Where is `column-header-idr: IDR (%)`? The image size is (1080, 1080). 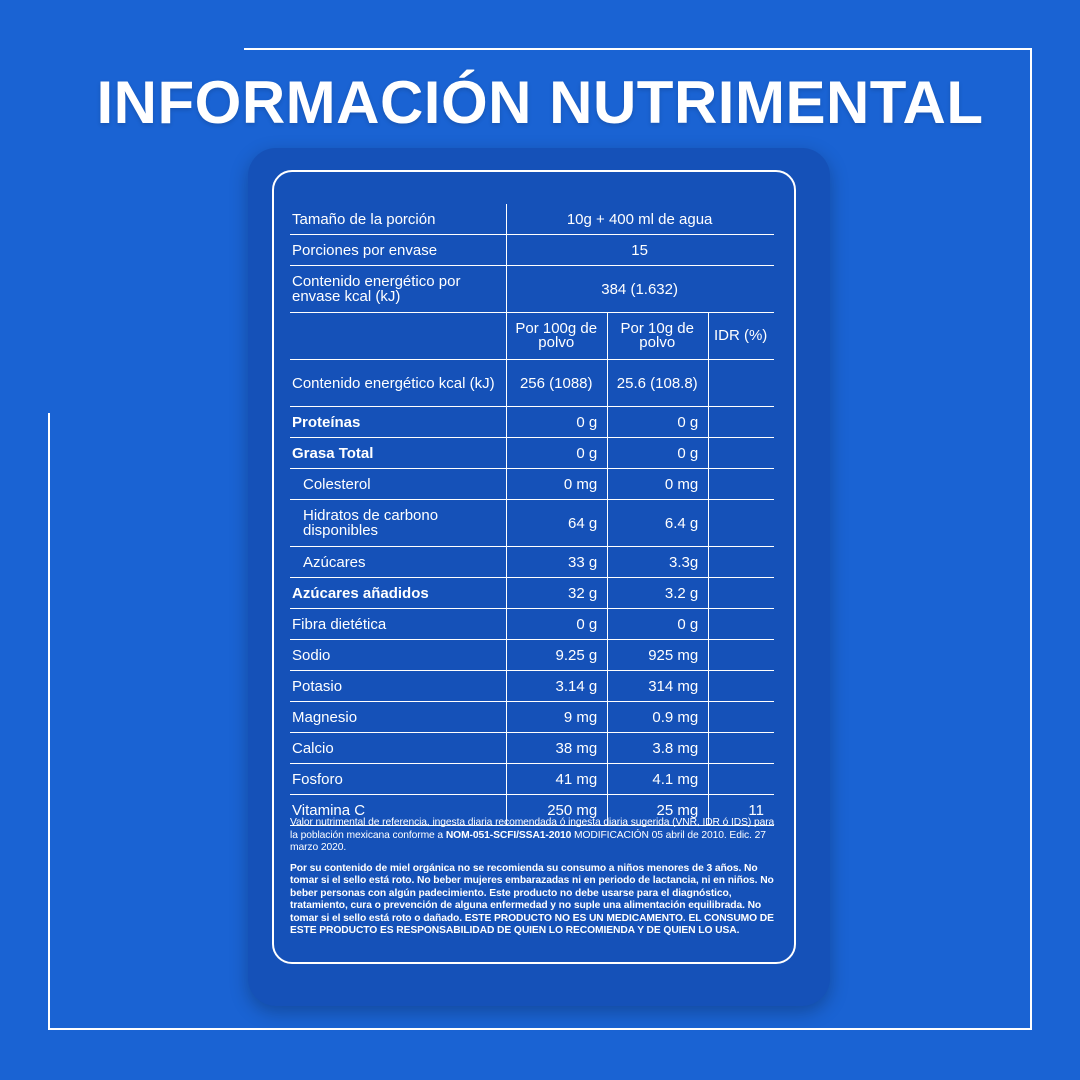
column-header-idr: IDR (%) is located at coordinates (741, 336).